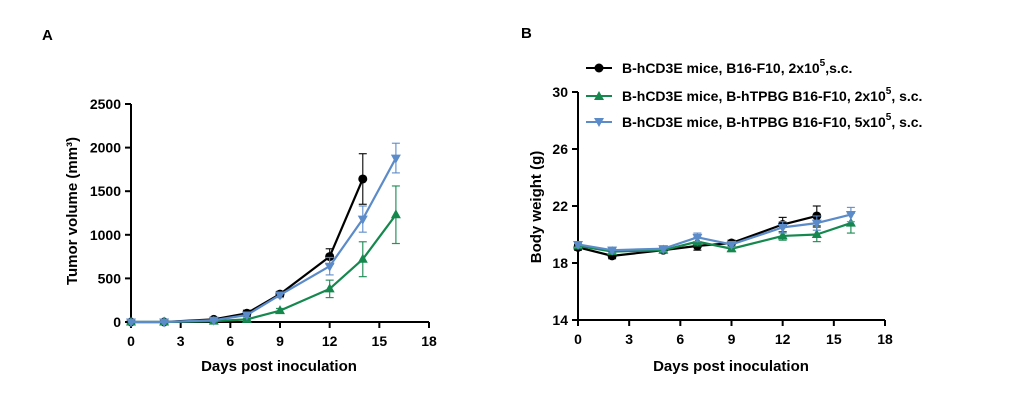 The width and height of the screenshot is (1031, 401). What do you see at coordinates (732, 339) in the screenshot?
I see `panel-b-x-tick-label: 9` at bounding box center [732, 339].